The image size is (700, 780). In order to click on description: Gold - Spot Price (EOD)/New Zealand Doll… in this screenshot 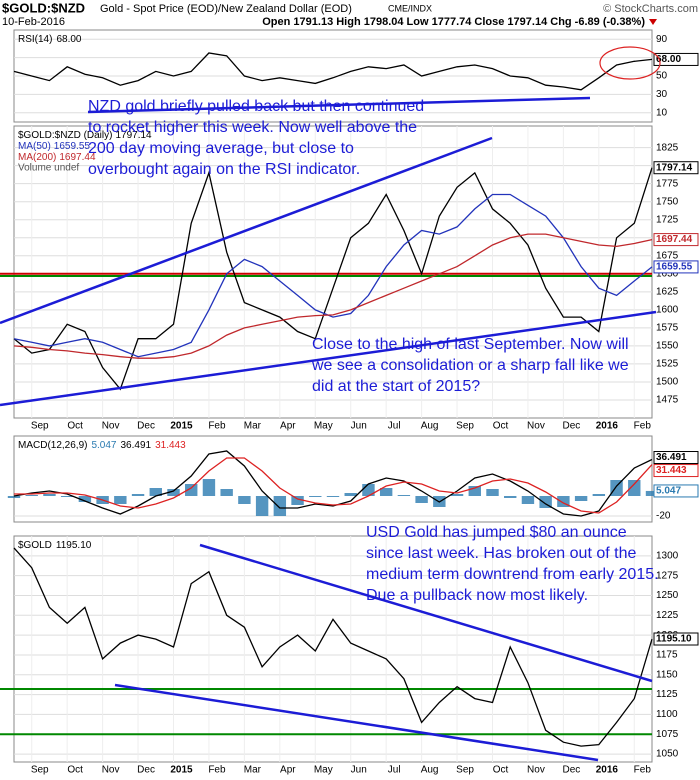, I will do `click(226, 9)`.